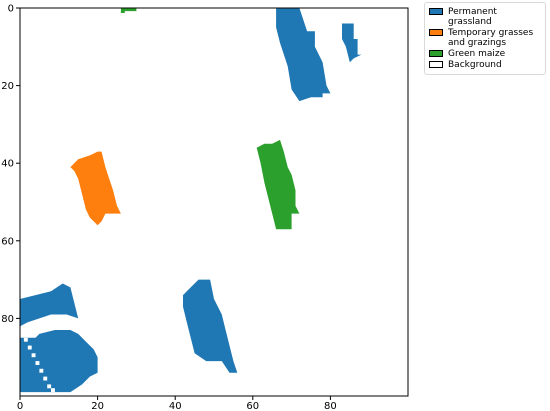 Image resolution: width=550 pixels, height=411 pixels. Describe the element at coordinates (472, 17) in the screenshot. I see `legend-label-permanent-grassland: Permanent grassland` at that location.